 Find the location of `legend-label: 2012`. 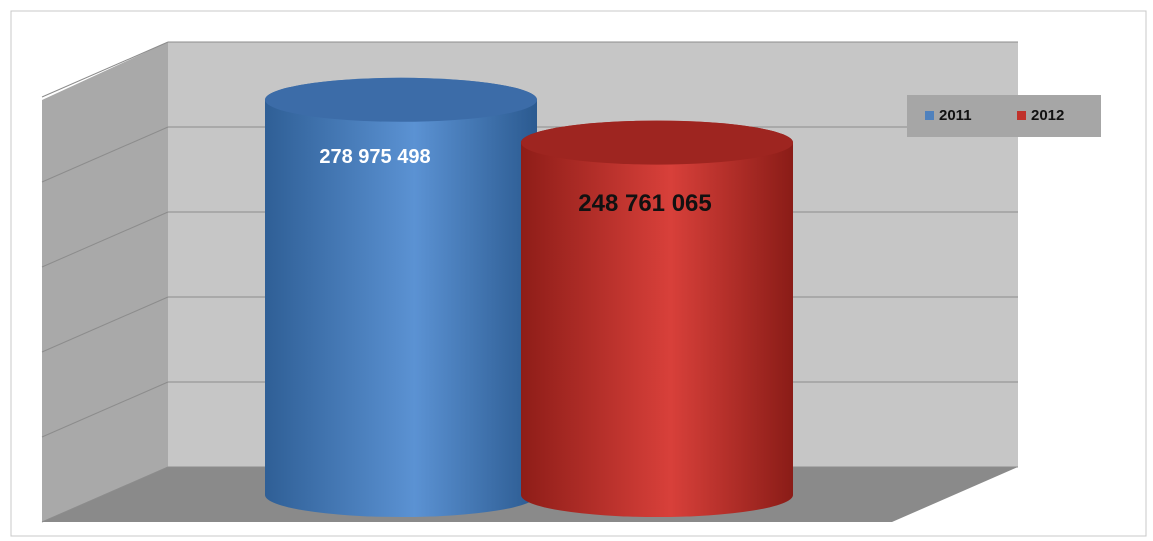

legend-label: 2012 is located at coordinates (1047, 115).